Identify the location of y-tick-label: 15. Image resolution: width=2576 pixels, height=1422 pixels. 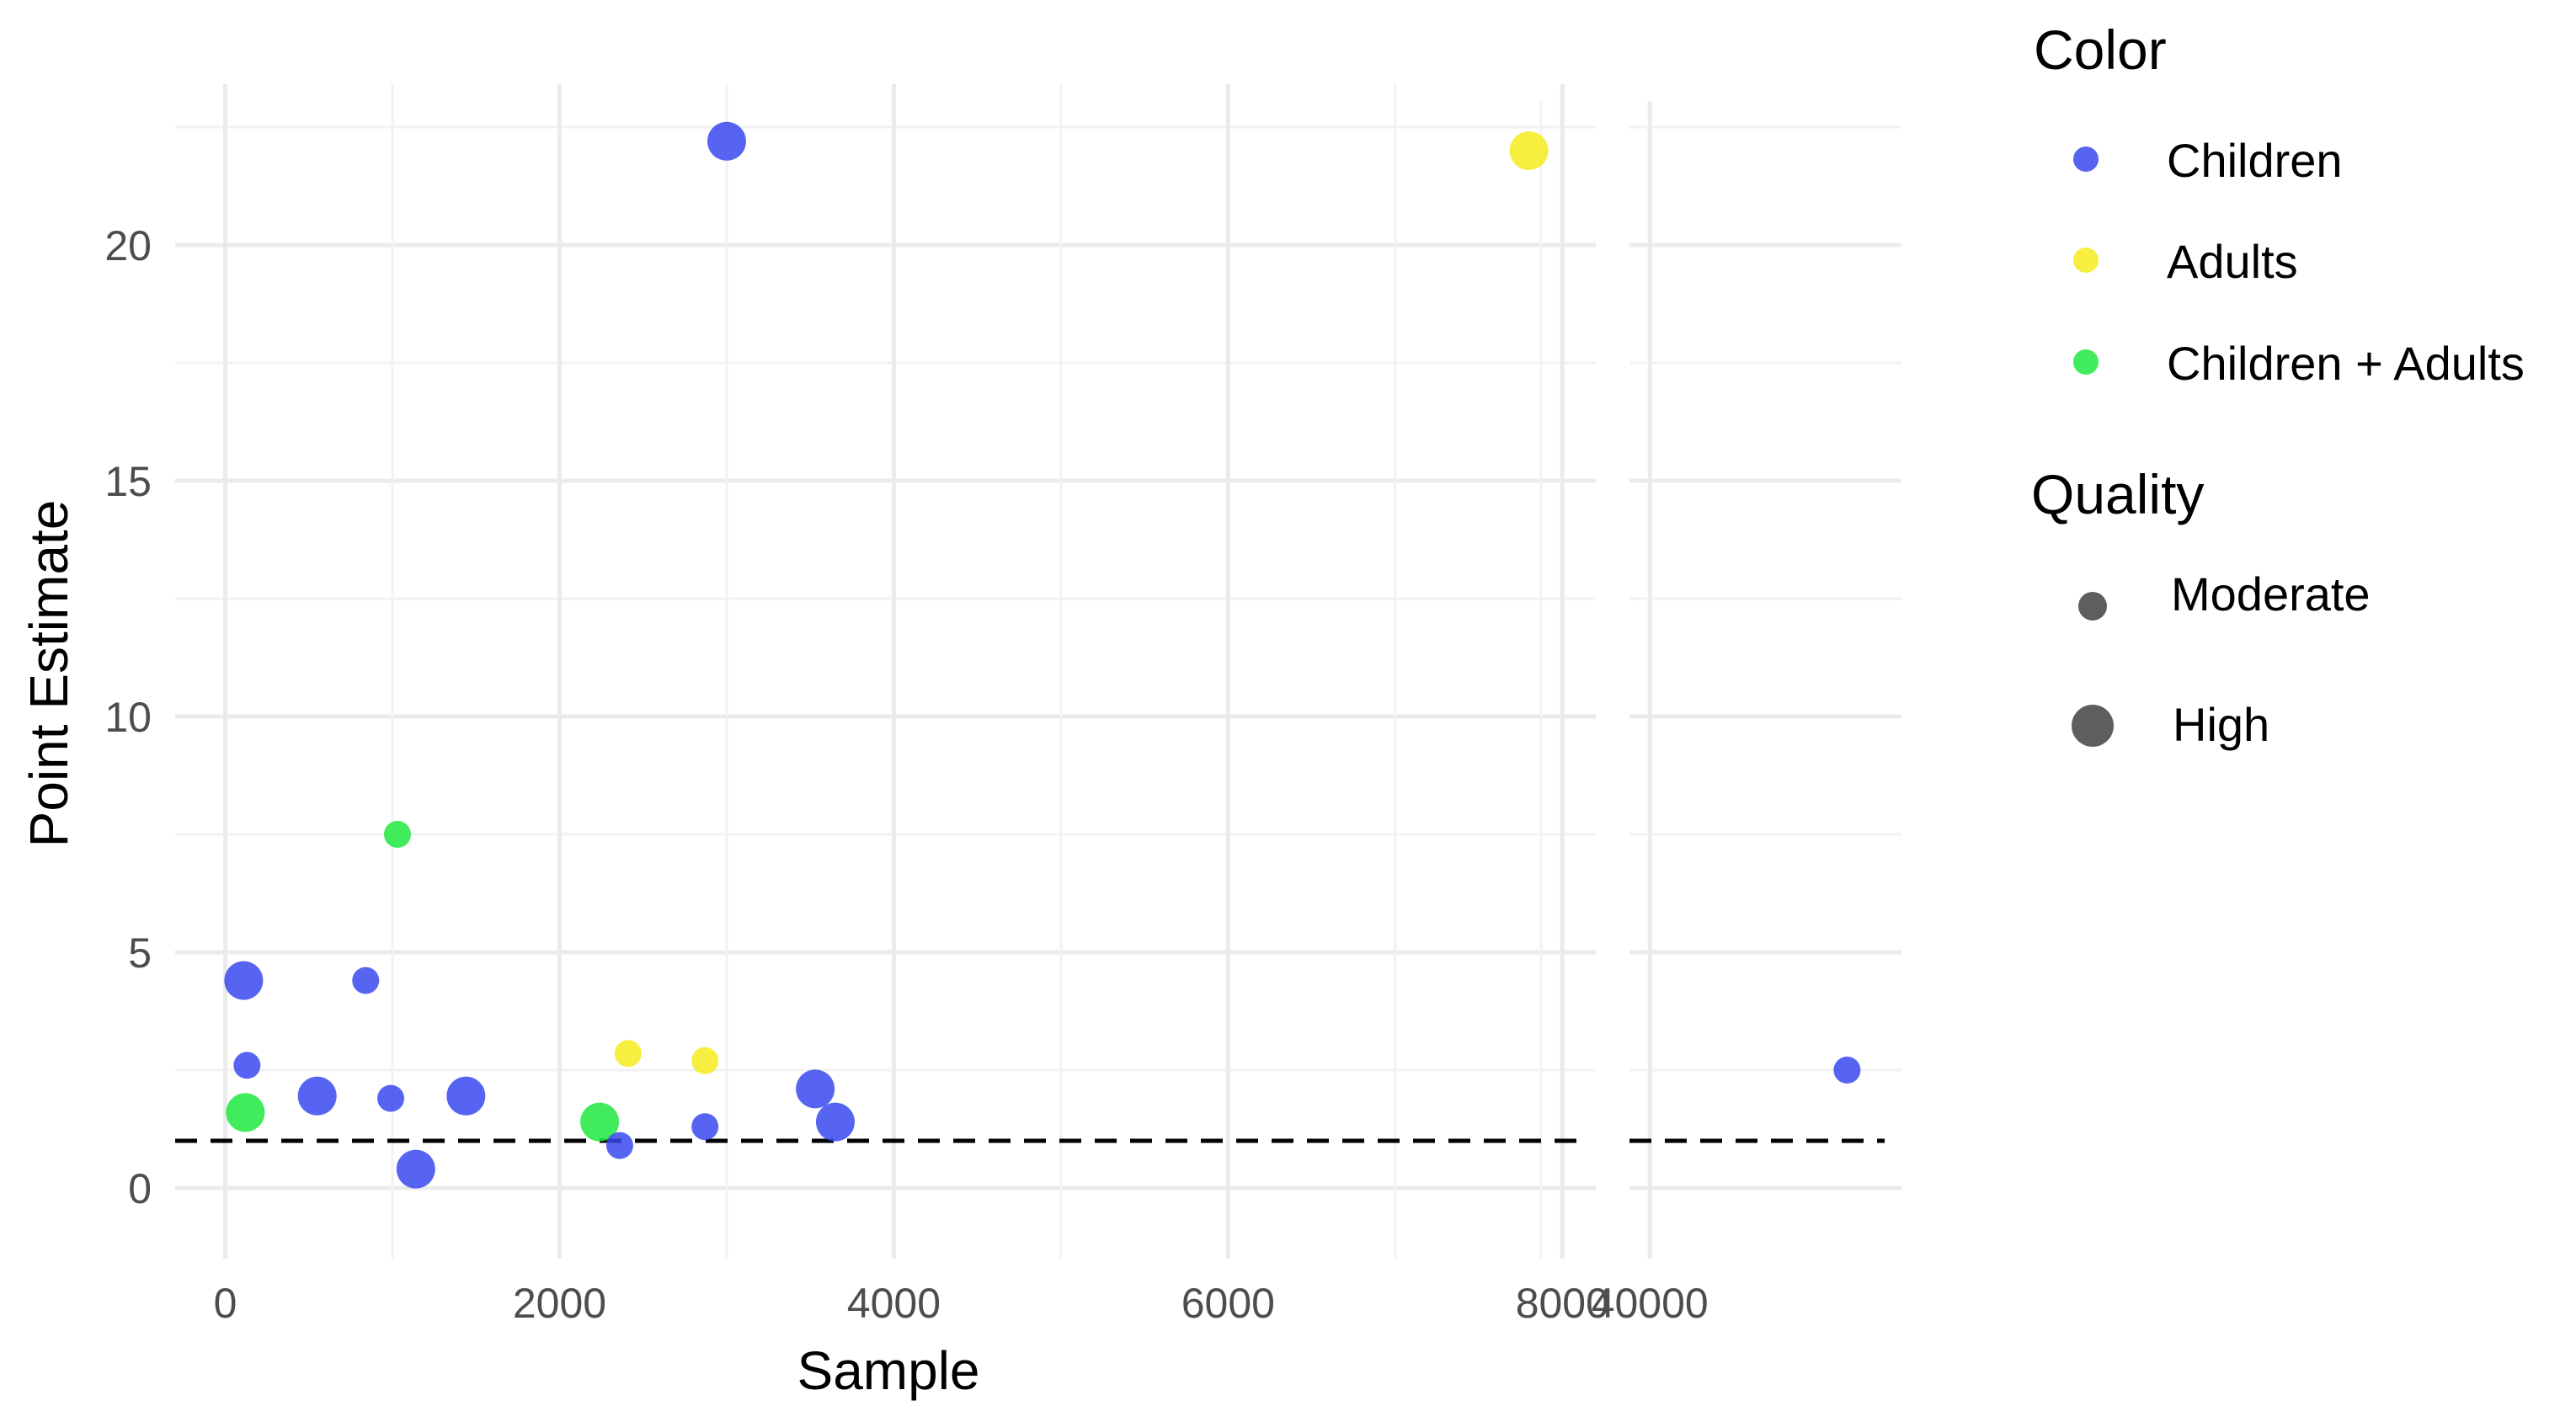
(128, 482).